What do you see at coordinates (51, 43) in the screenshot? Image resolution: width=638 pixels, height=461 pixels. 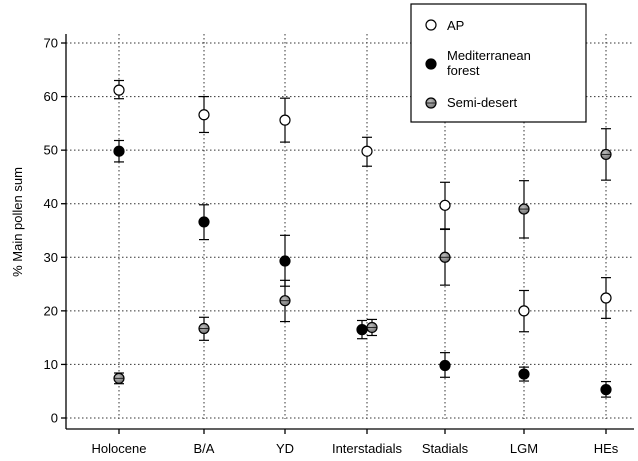 I see `y-tick-label: 70` at bounding box center [51, 43].